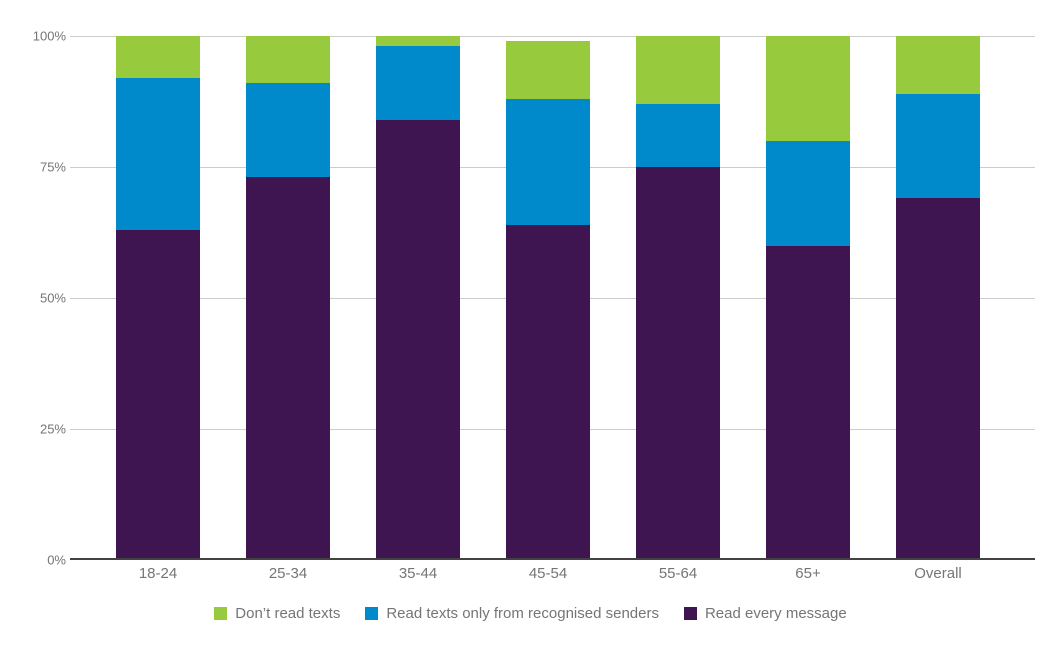  What do you see at coordinates (808, 573) in the screenshot?
I see `x-axis-label-65: 65+` at bounding box center [808, 573].